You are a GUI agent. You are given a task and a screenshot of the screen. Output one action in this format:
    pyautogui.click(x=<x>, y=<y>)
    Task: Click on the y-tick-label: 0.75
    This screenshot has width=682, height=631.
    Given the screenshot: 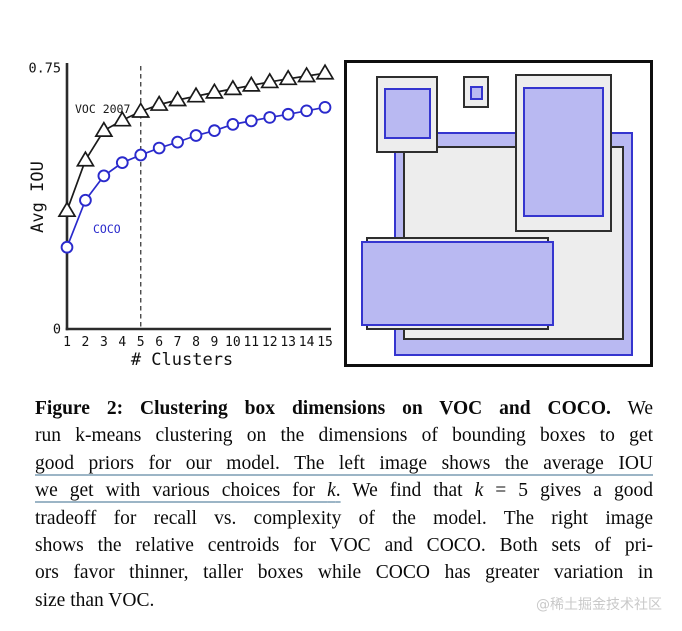 What is the action you would take?
    pyautogui.click(x=44, y=69)
    